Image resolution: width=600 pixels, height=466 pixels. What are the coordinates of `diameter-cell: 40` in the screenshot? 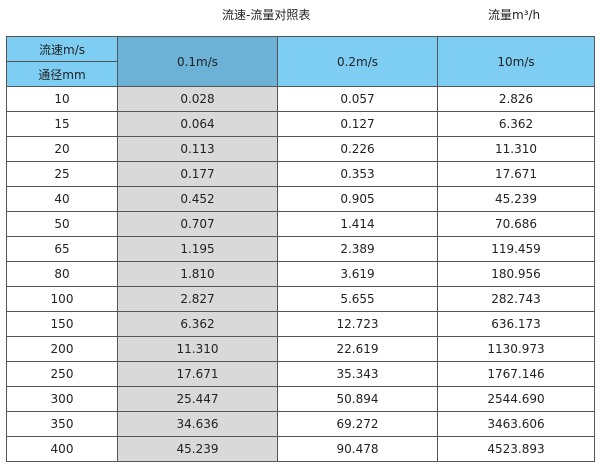 It's located at (62, 199).